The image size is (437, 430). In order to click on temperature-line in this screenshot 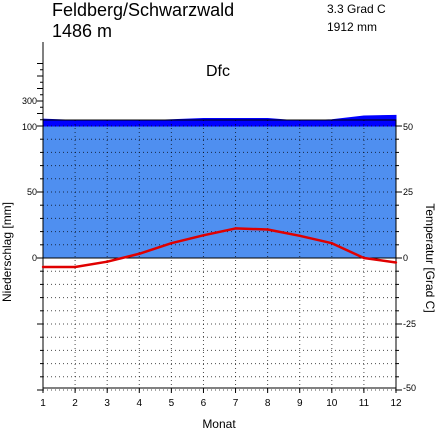, I will do `click(220, 248)`.